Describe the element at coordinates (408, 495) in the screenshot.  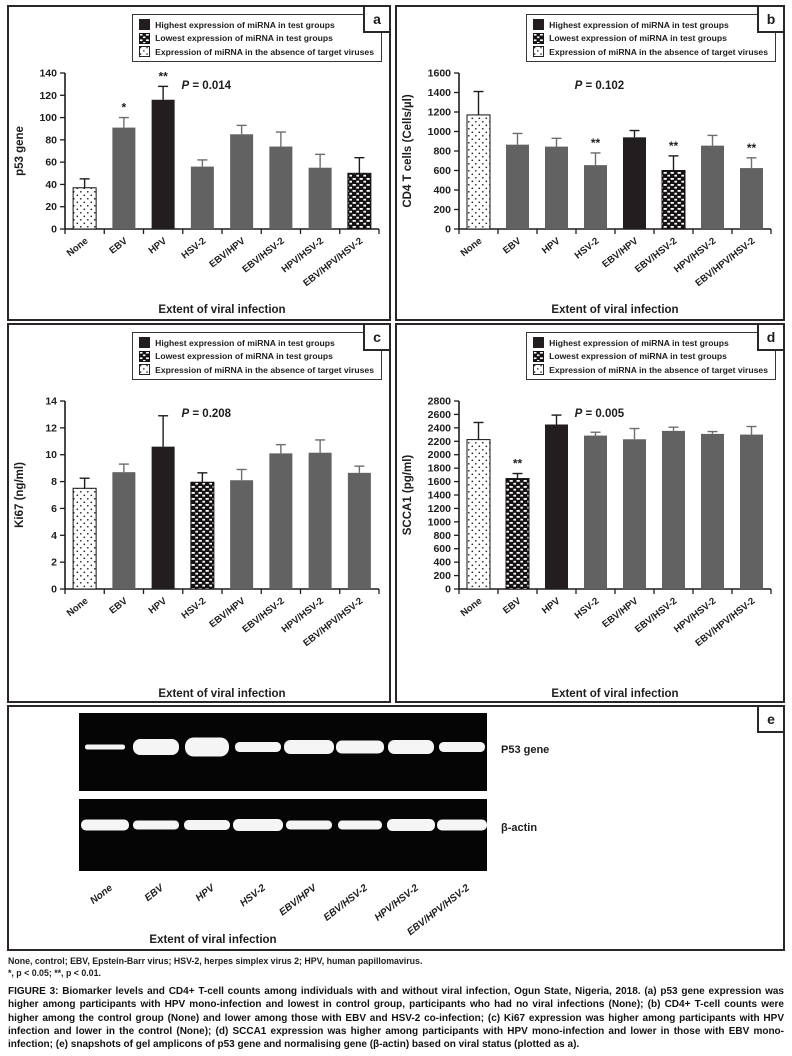
I see `svg-text: SCCA1 (pg/ml)` at that location.